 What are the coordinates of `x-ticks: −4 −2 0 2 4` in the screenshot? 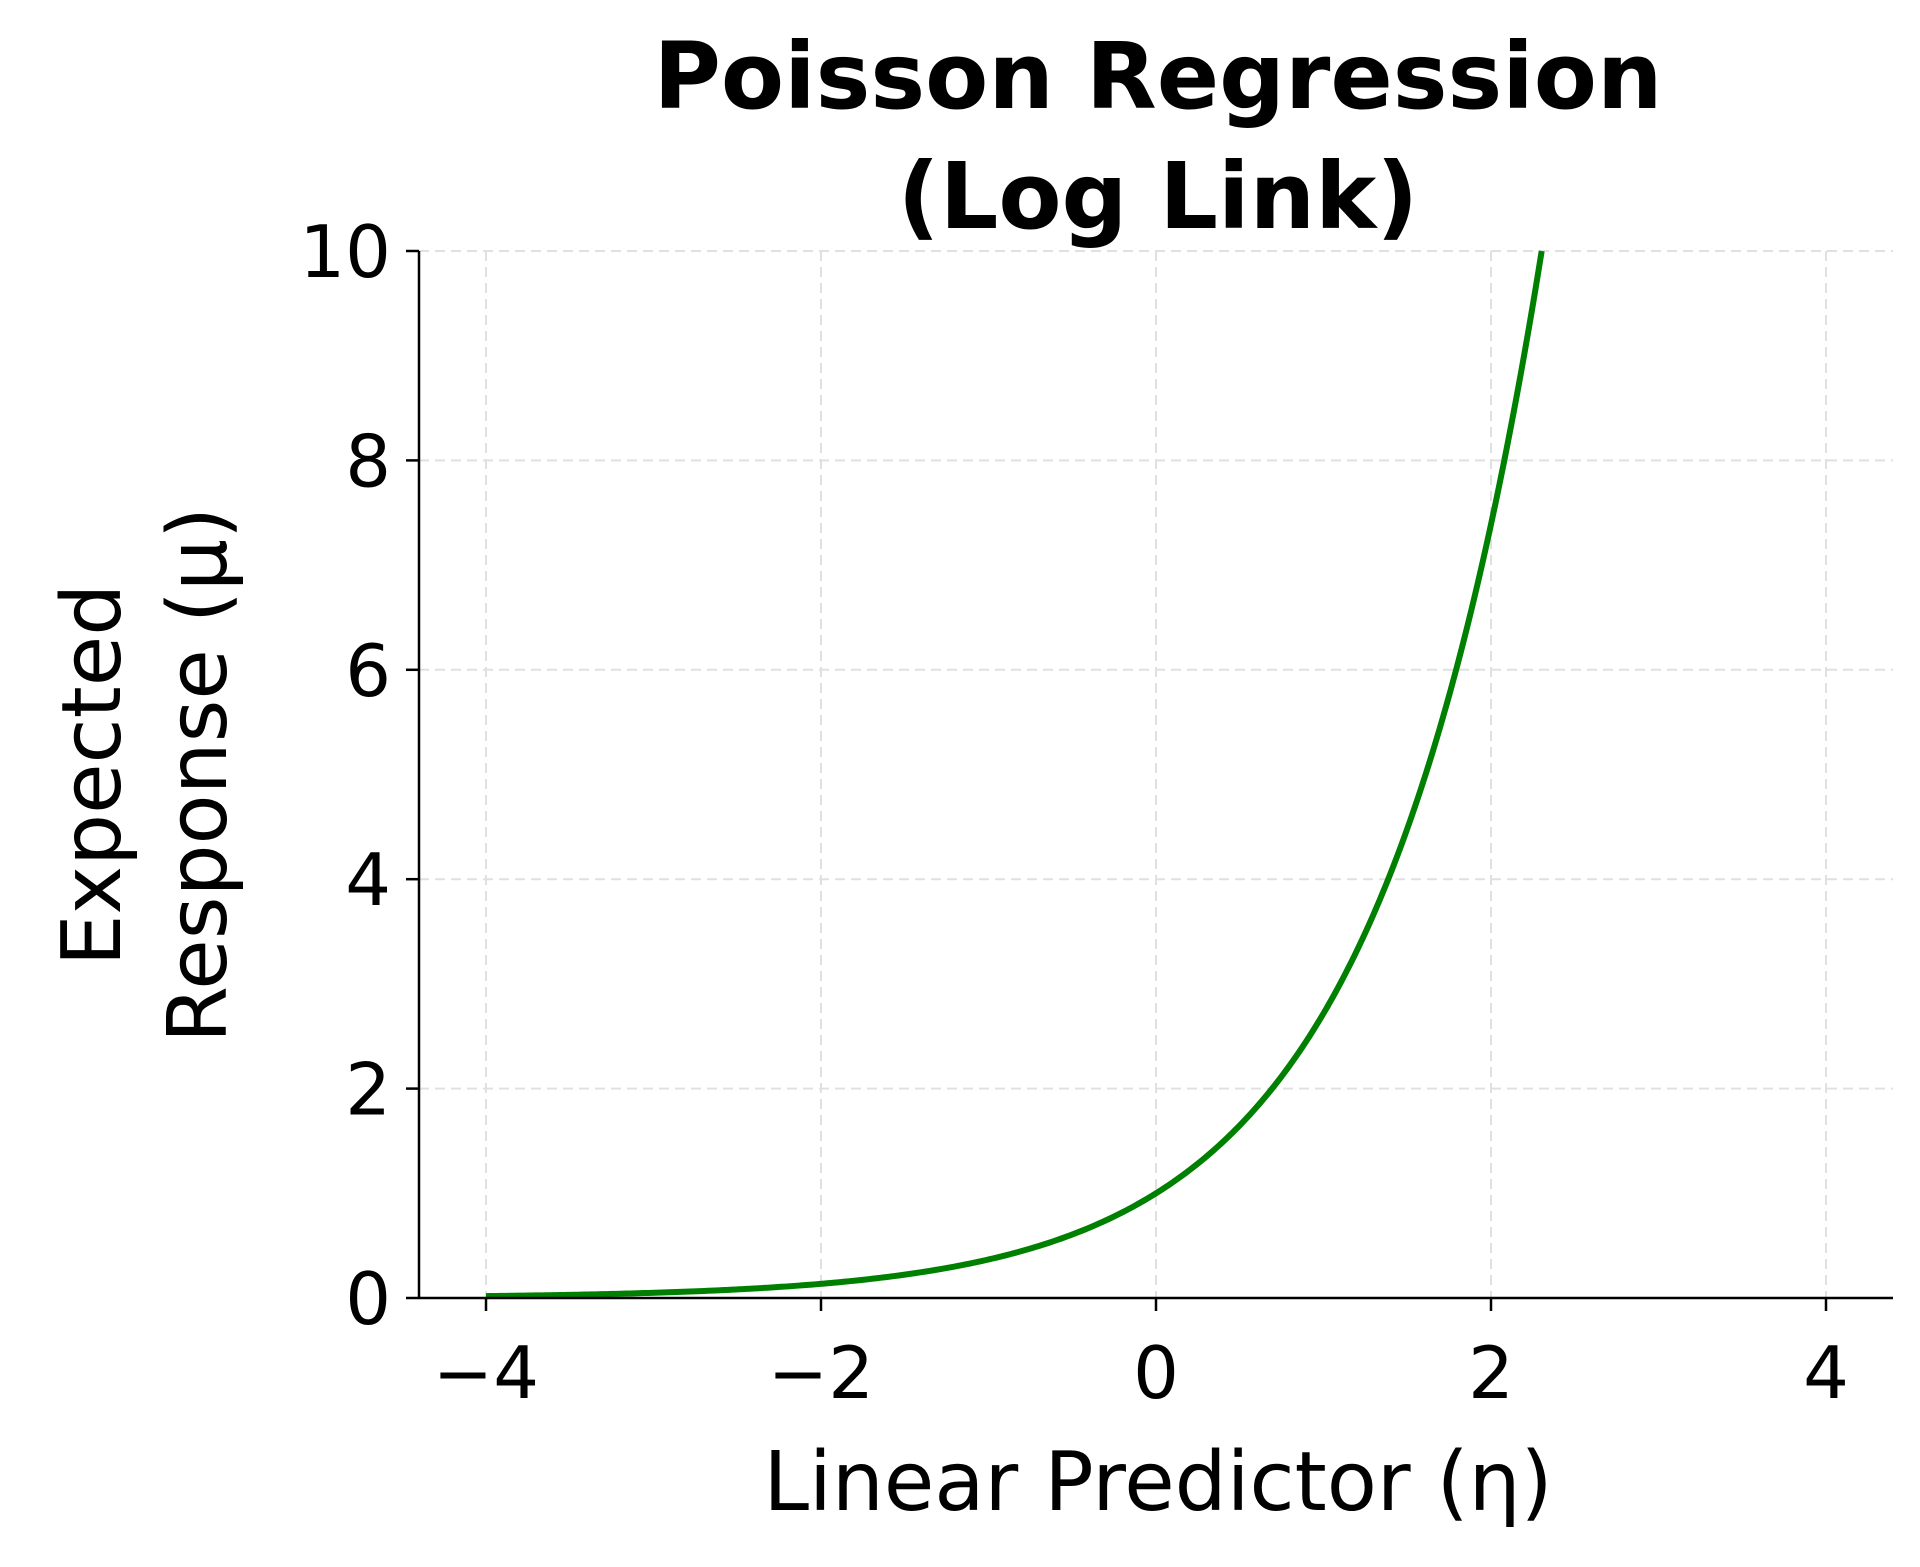 It's located at (1141, 1356).